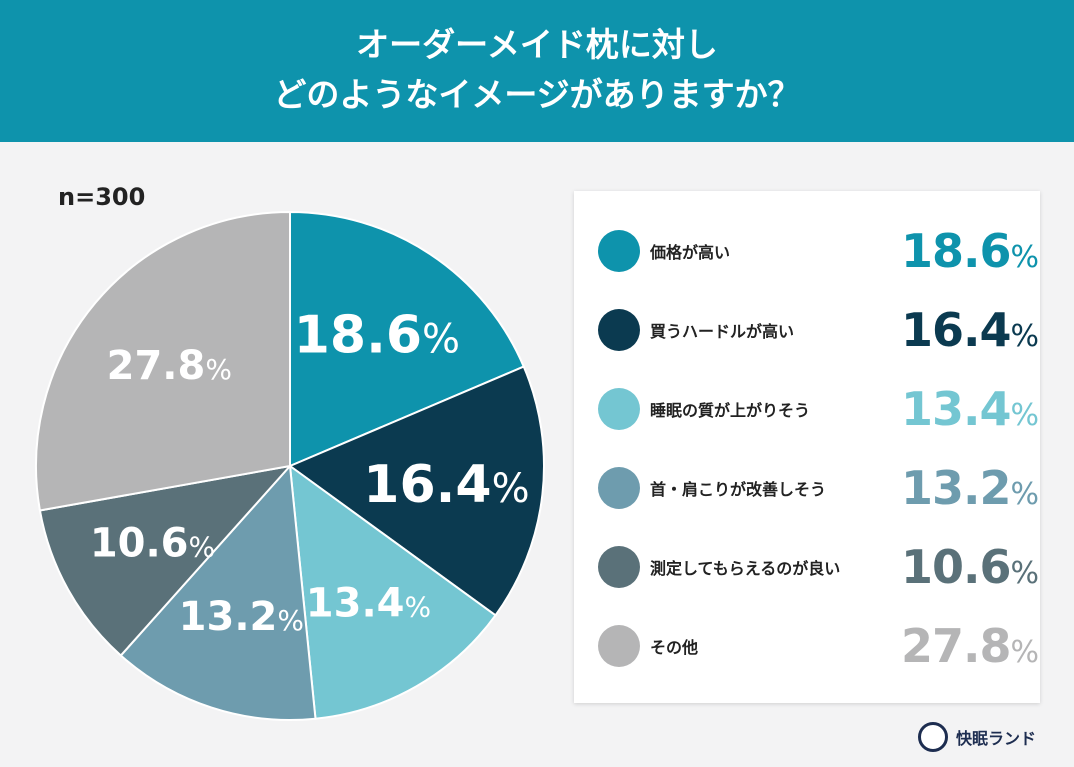 The height and width of the screenshot is (767, 1074). I want to click on legend-value: 10.6%, so click(969, 567).